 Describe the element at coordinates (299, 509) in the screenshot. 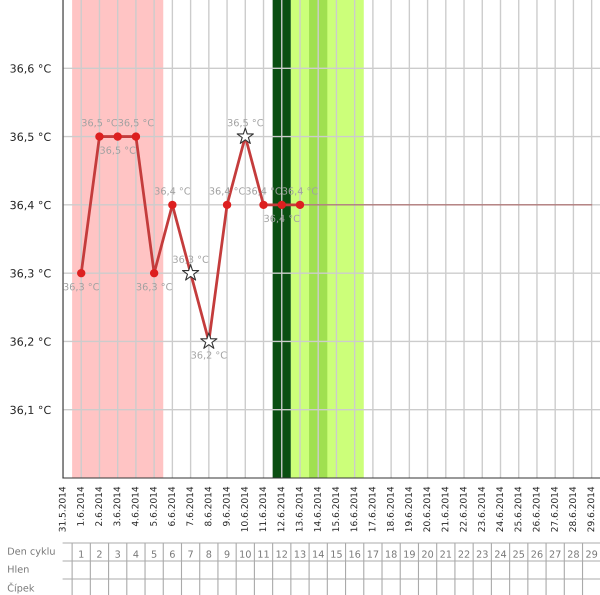

I see `x-tick-label: 13.6.2014` at that location.